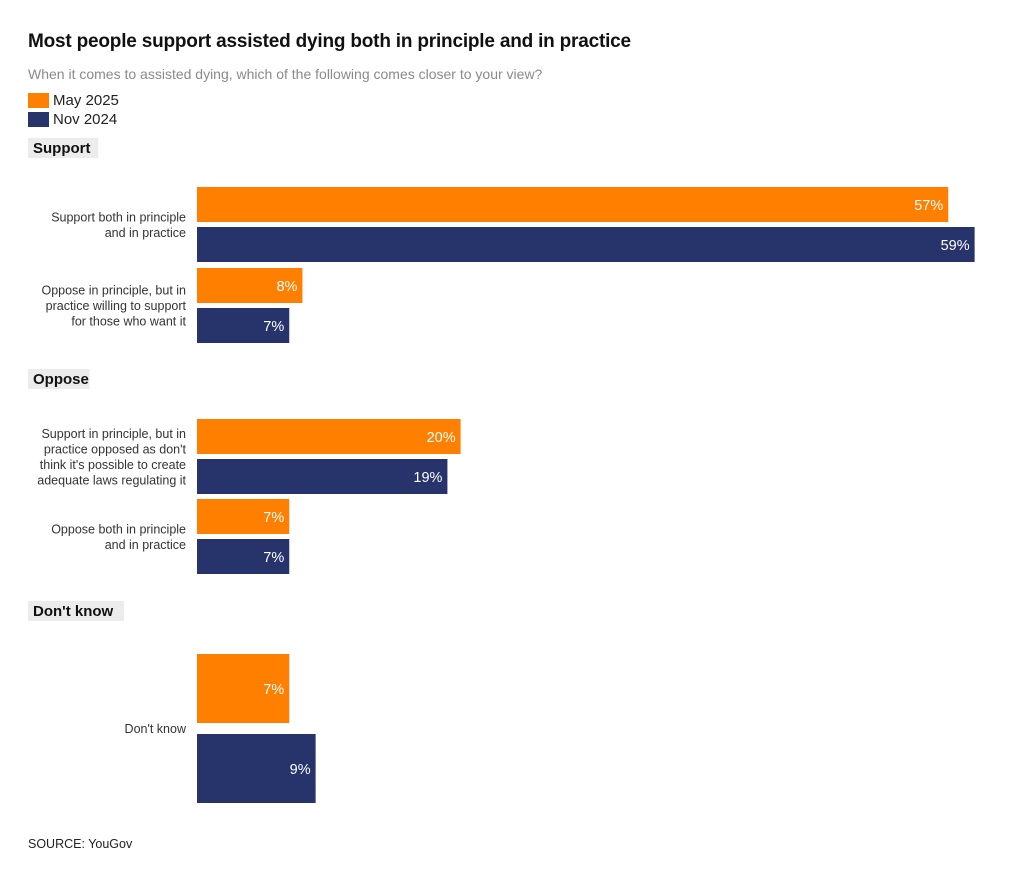  What do you see at coordinates (322, 476) in the screenshot?
I see `bar-oppose-1-nov-2024` at bounding box center [322, 476].